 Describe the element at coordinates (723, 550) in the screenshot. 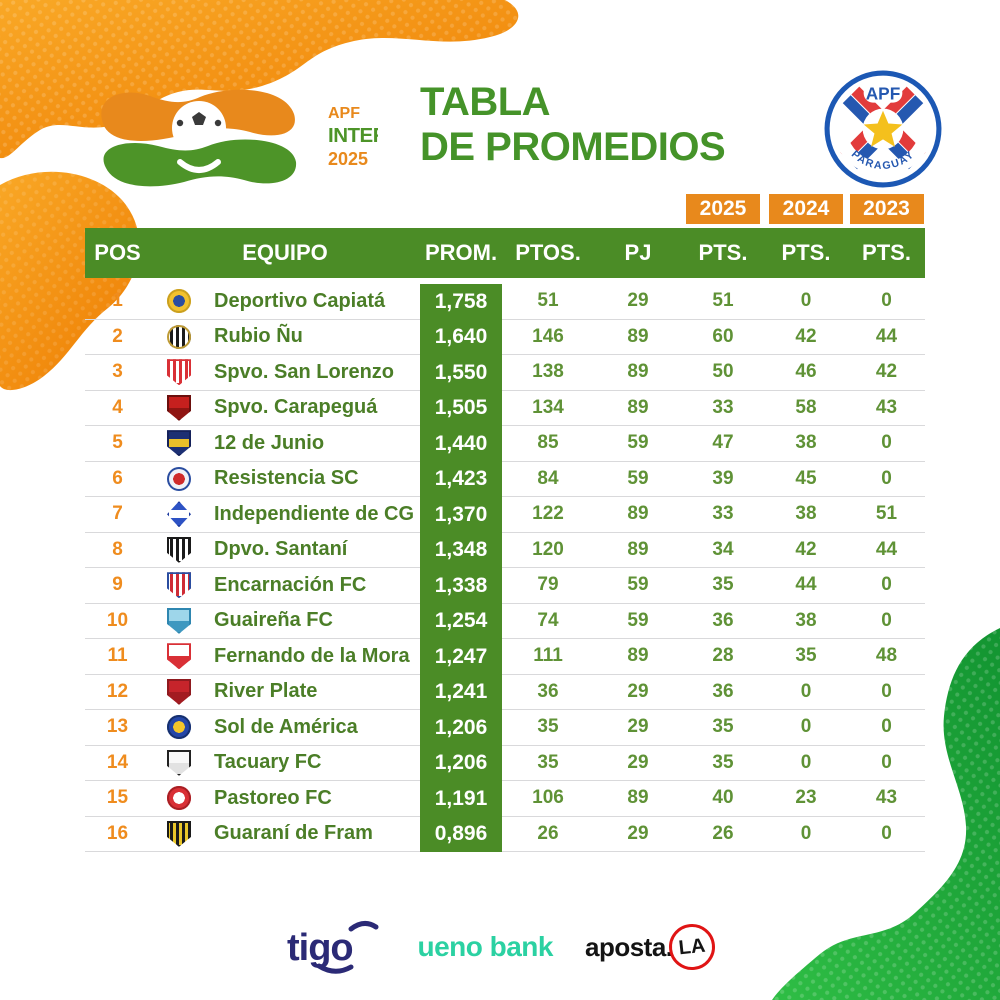

I see `pts-2025-cell: 34` at that location.